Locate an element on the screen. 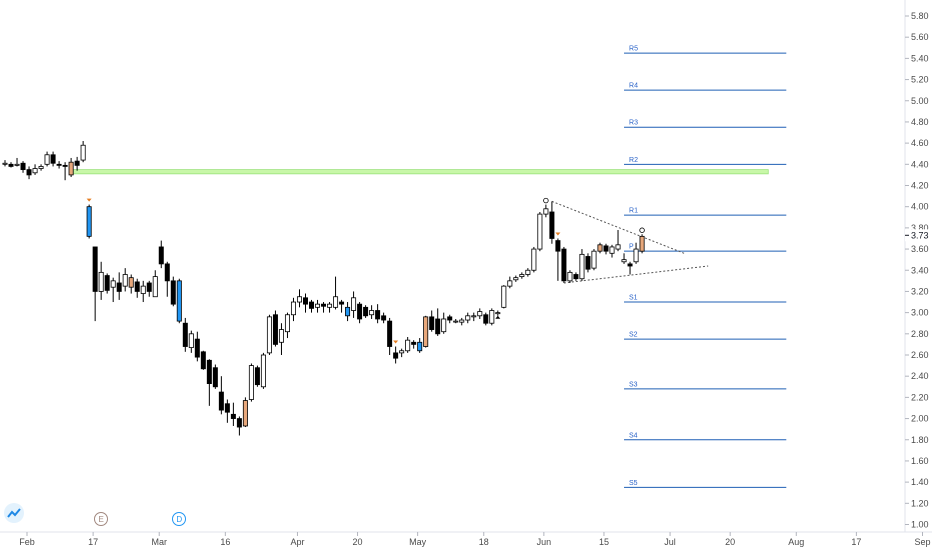 This screenshot has height=550, width=932. time-axis-label: Feb is located at coordinates (27, 542).